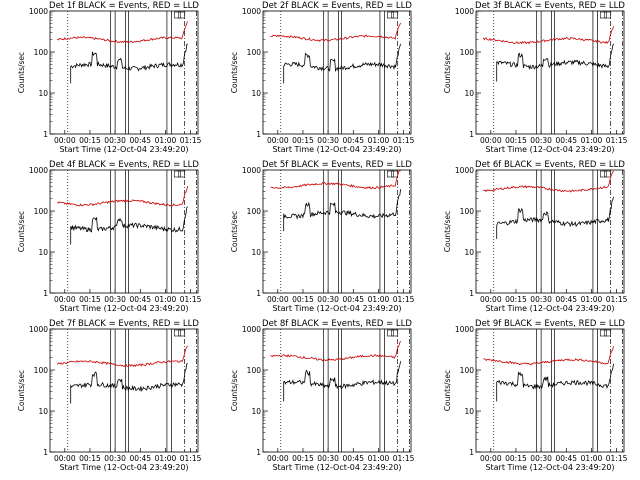  I want to click on panel-title: Det 4f BLACK = Events, RED = LLD, so click(124, 165).